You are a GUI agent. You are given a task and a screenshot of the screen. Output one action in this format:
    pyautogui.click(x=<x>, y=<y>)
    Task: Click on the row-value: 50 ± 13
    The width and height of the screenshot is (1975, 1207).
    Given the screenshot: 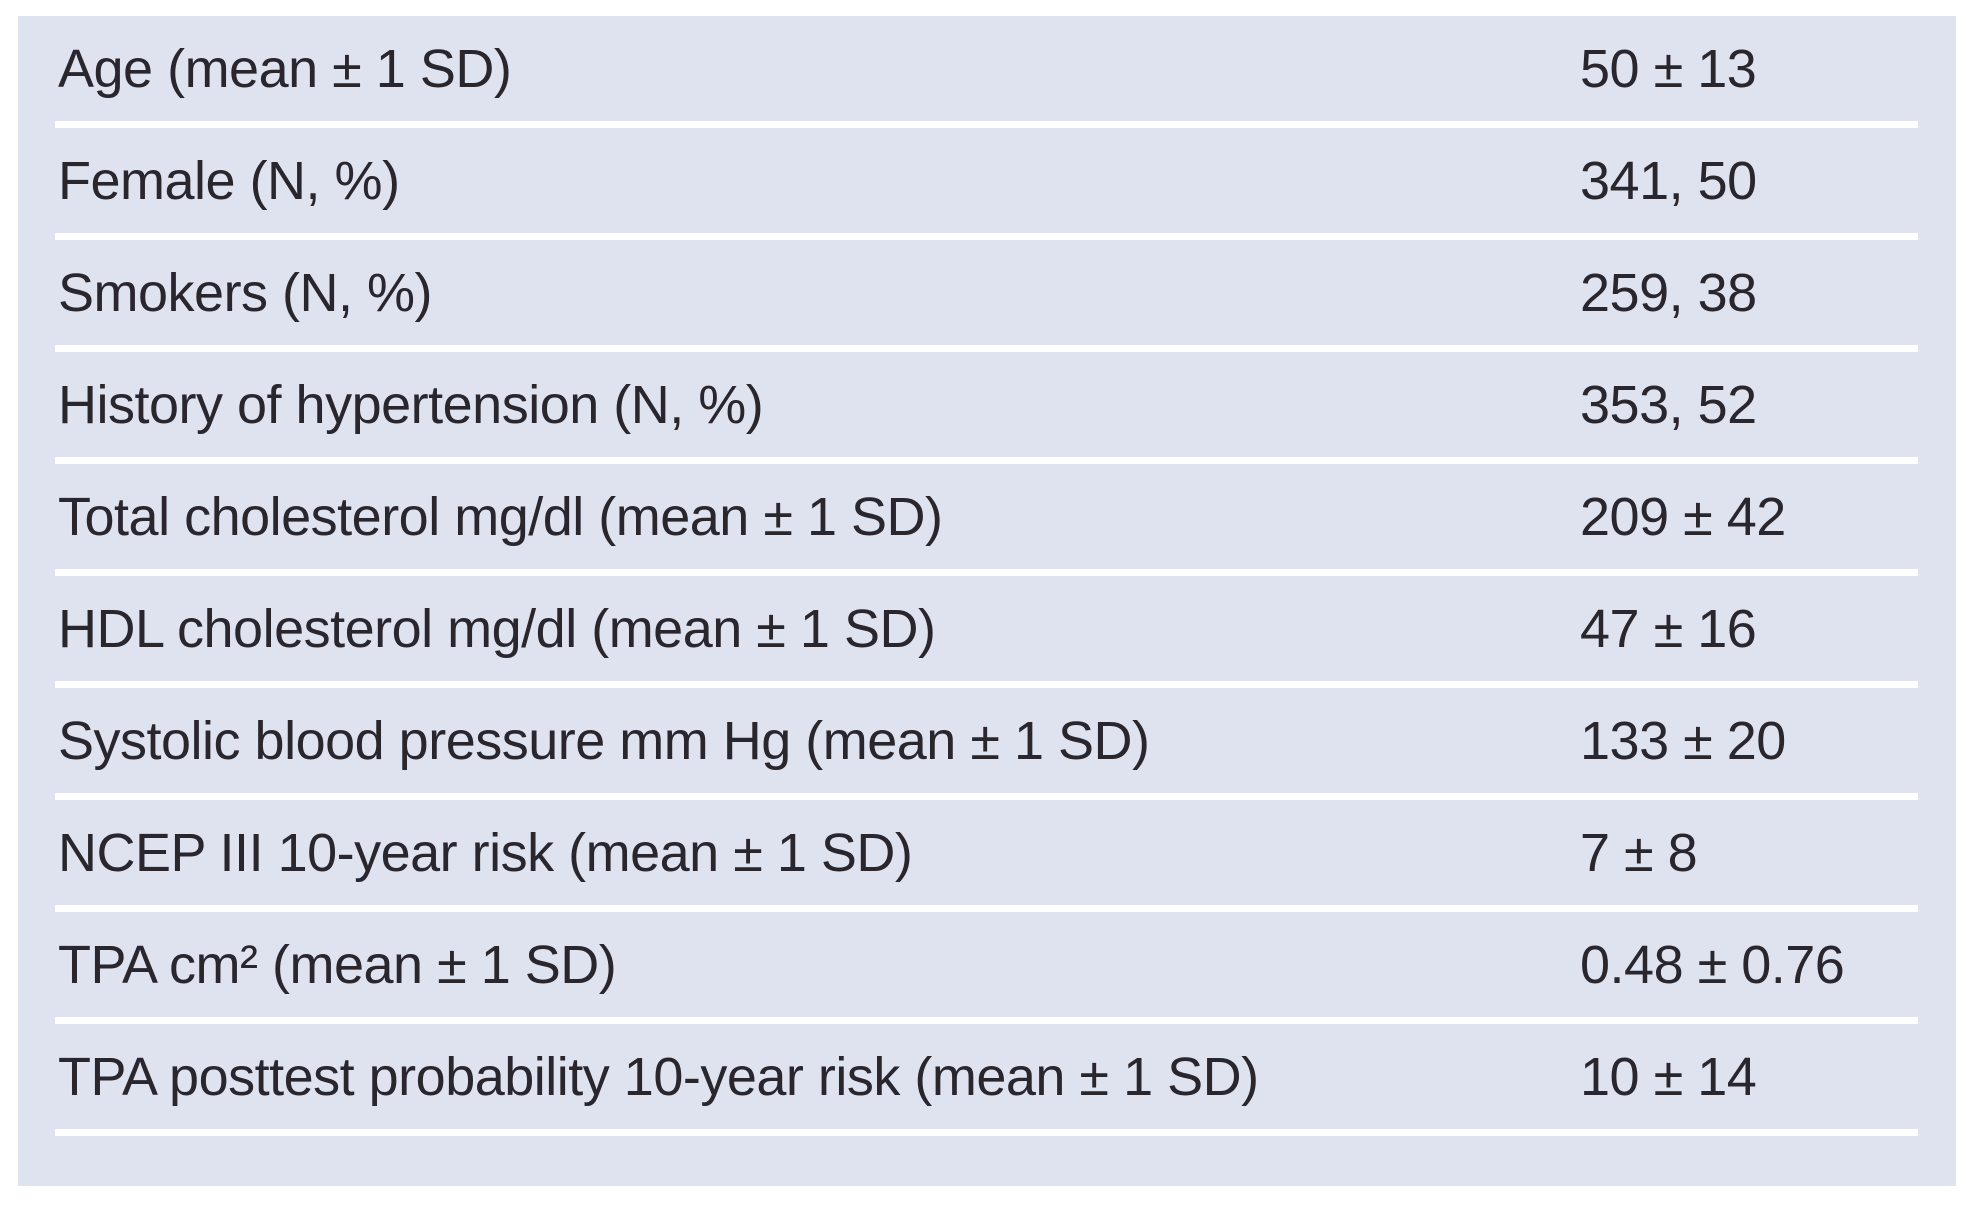 What is the action you would take?
    pyautogui.click(x=1668, y=68)
    